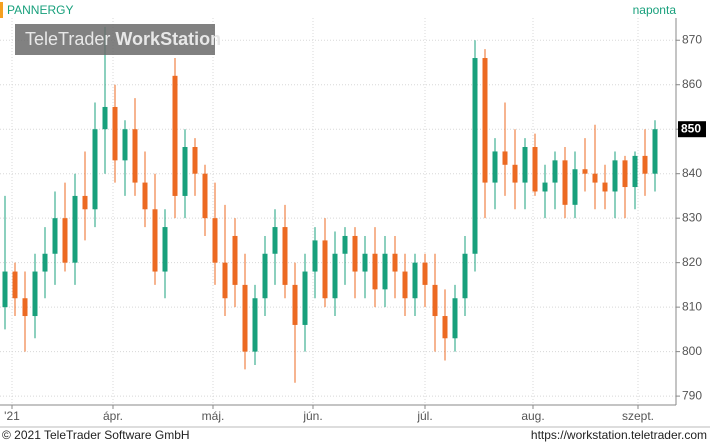 Image resolution: width=710 pixels, height=444 pixels. I want to click on x-tick-label: jún., so click(312, 416).